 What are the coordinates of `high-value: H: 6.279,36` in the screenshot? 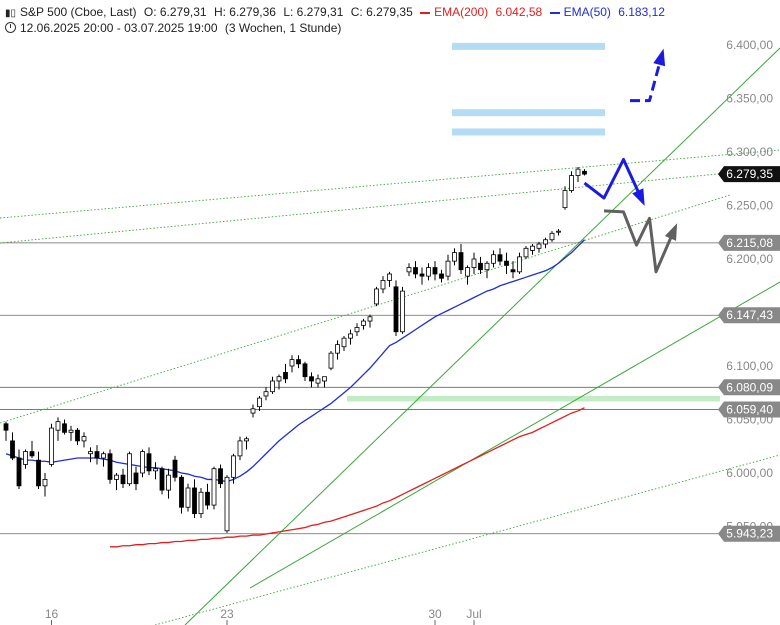 It's located at (244, 12).